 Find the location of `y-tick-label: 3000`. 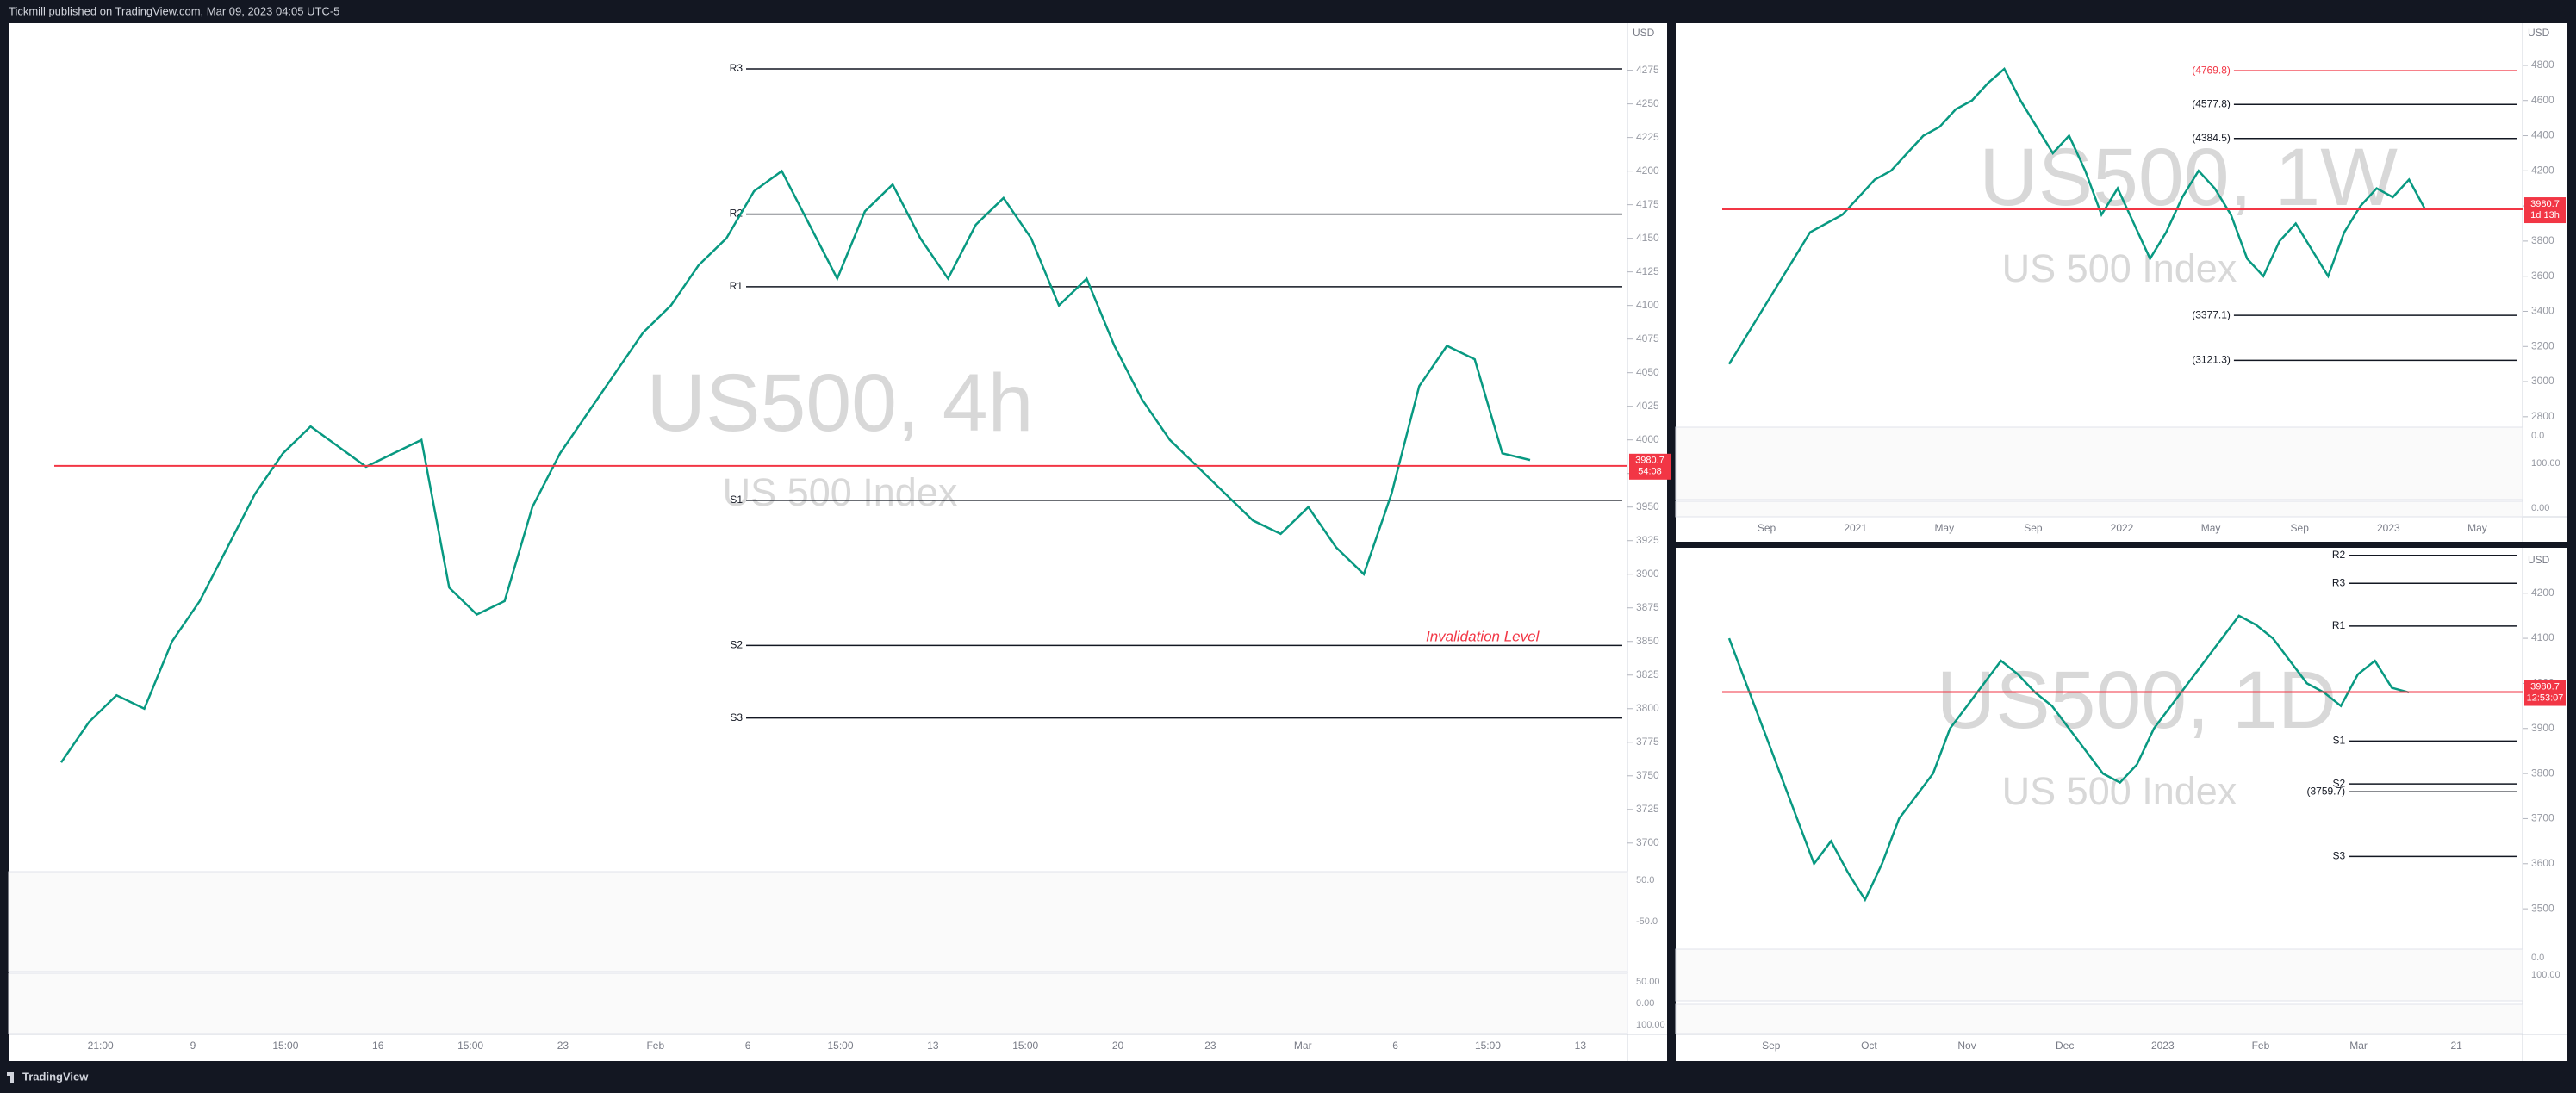

y-tick-label: 3000 is located at coordinates (2543, 381).